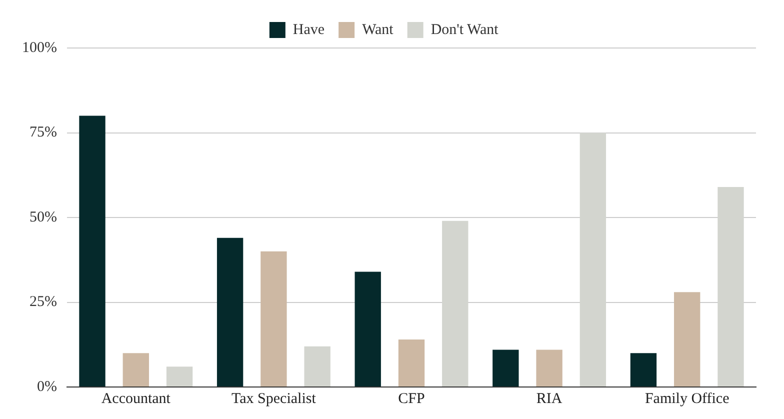  Describe the element at coordinates (549, 398) in the screenshot. I see `x-tick-label: RIA` at that location.